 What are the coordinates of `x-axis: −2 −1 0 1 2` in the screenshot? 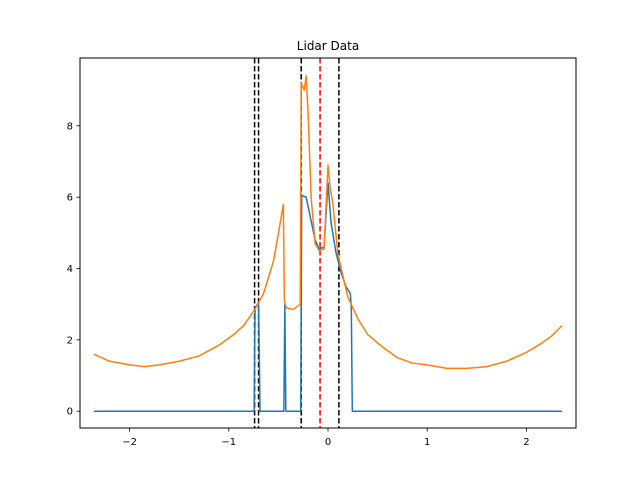 It's located at (326, 438).